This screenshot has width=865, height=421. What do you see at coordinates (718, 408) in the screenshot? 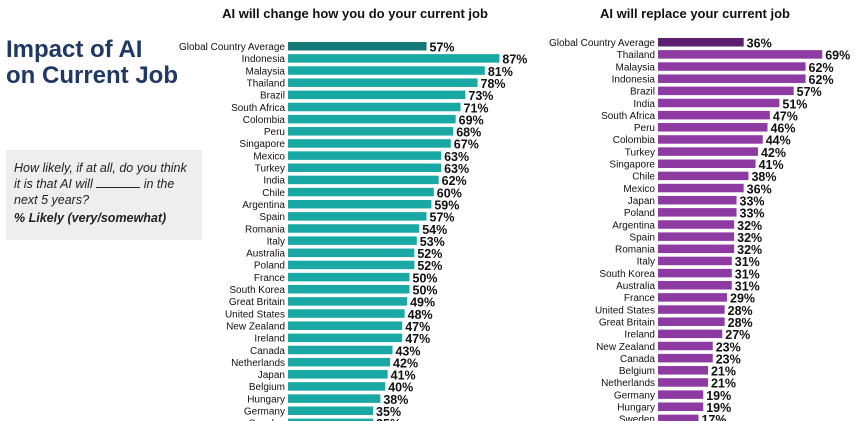
I see `replace-value-label: 19%` at bounding box center [718, 408].